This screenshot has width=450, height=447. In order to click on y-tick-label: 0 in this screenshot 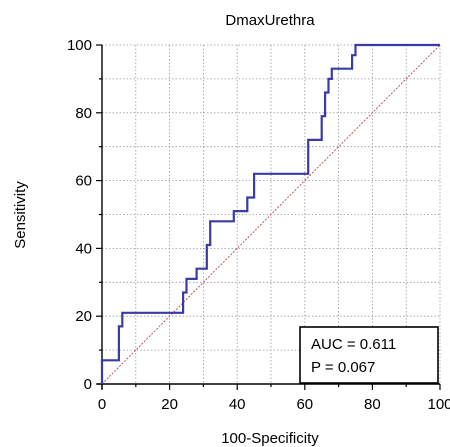, I will do `click(88, 384)`.